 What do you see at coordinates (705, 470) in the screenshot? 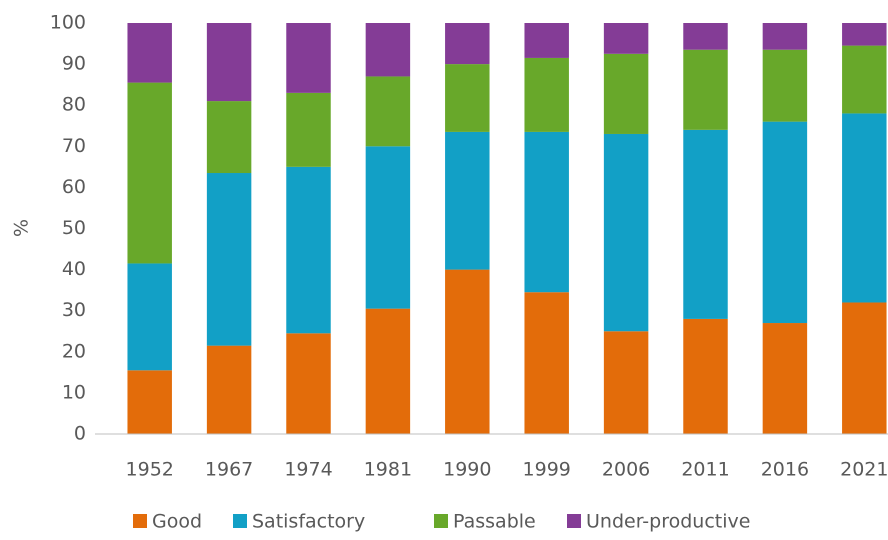
I see `x-tick-label: 2011` at bounding box center [705, 470].